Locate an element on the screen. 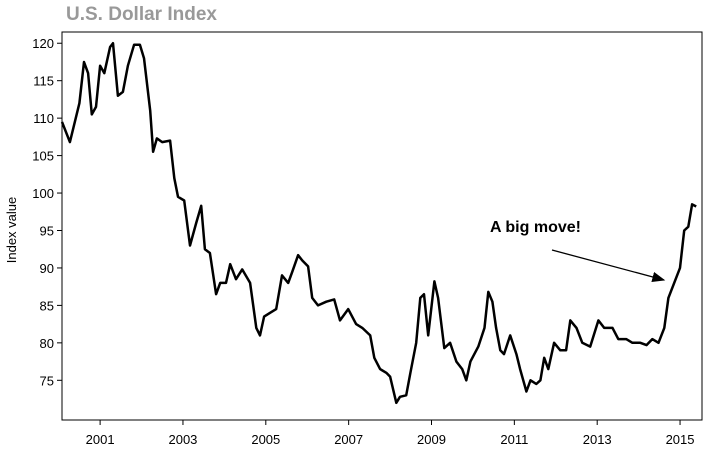 The width and height of the screenshot is (720, 458). annotation: A big move! is located at coordinates (535, 227).